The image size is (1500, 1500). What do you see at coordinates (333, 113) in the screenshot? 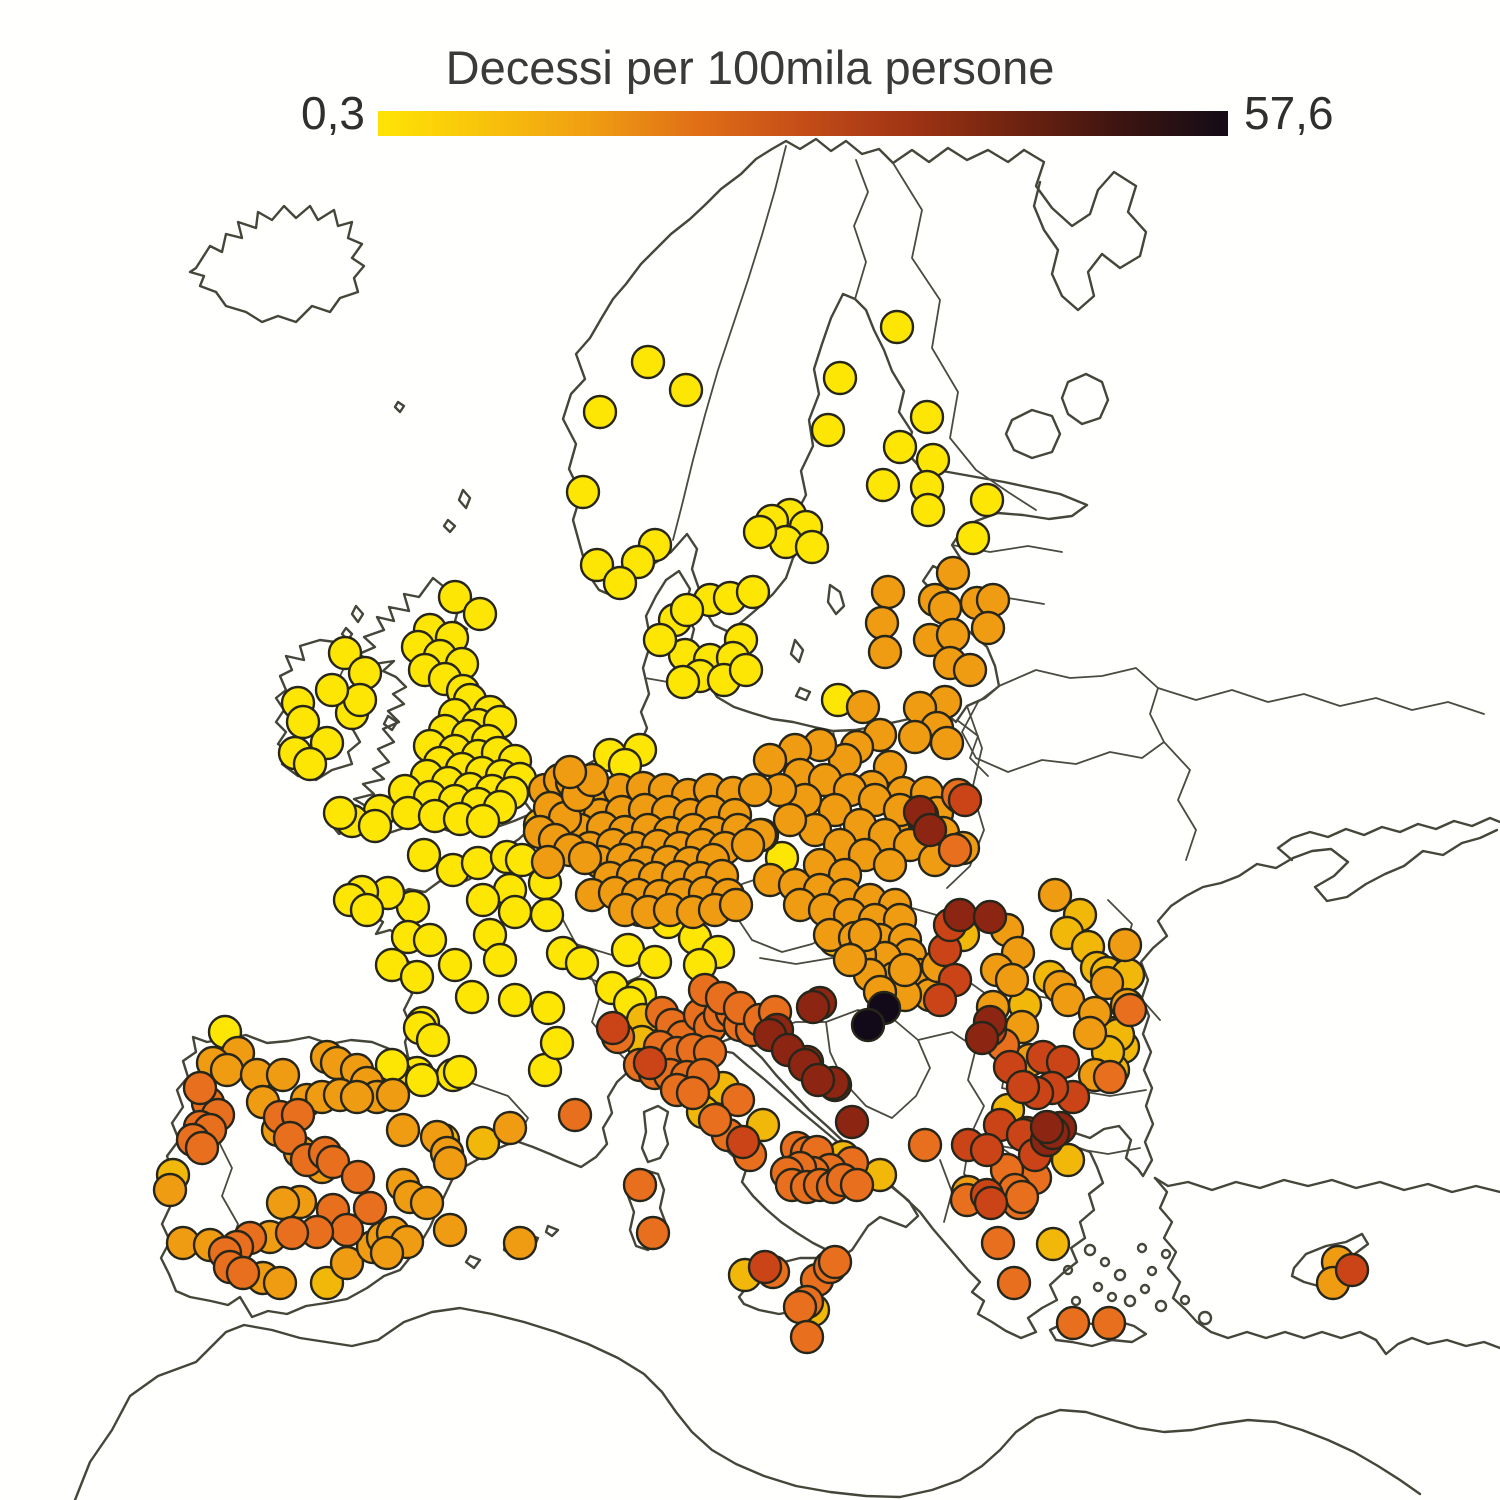
I see `legend-min-label: 0,3` at bounding box center [333, 113].